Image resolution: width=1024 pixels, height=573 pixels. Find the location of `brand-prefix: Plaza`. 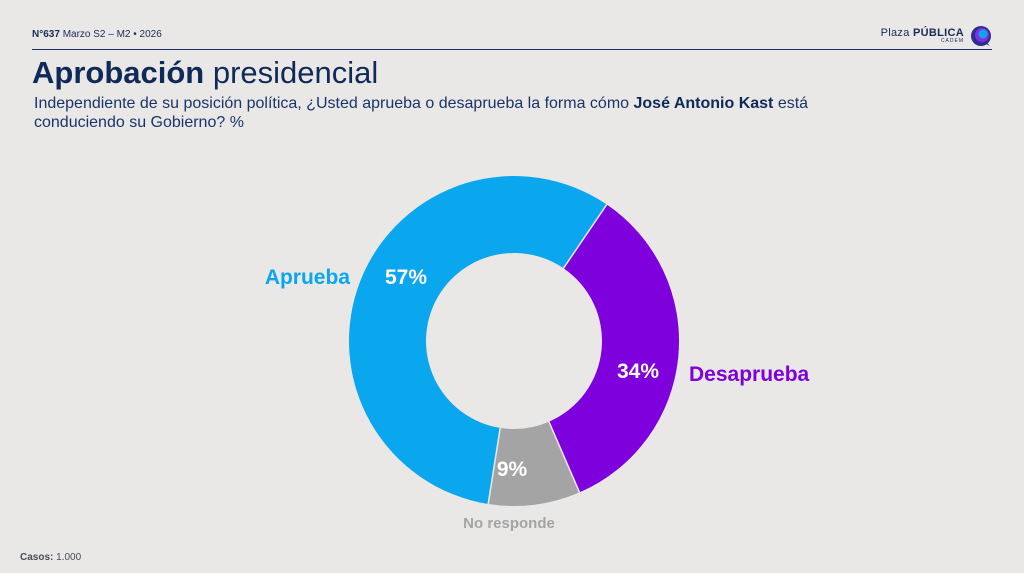

brand-prefix: Plaza is located at coordinates (895, 33).